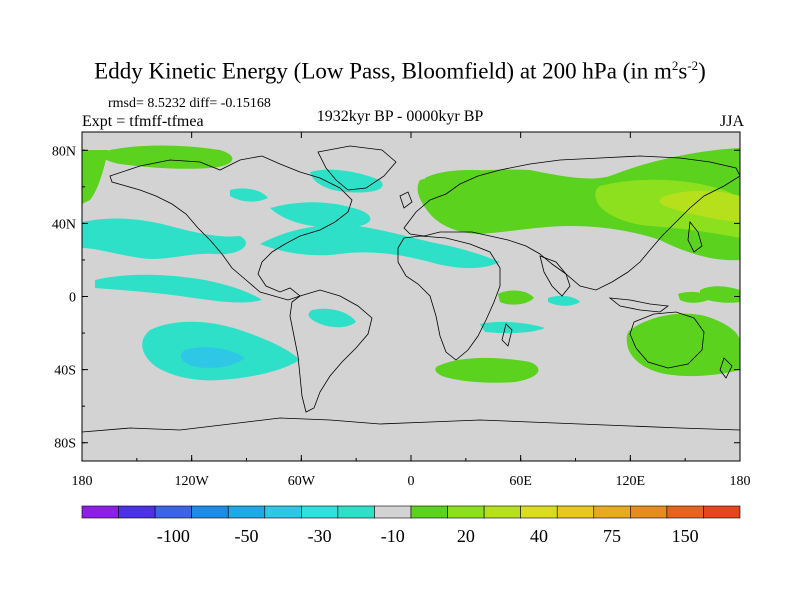 This screenshot has width=800, height=600. I want to click on x-tick-label: 120E, so click(631, 481).